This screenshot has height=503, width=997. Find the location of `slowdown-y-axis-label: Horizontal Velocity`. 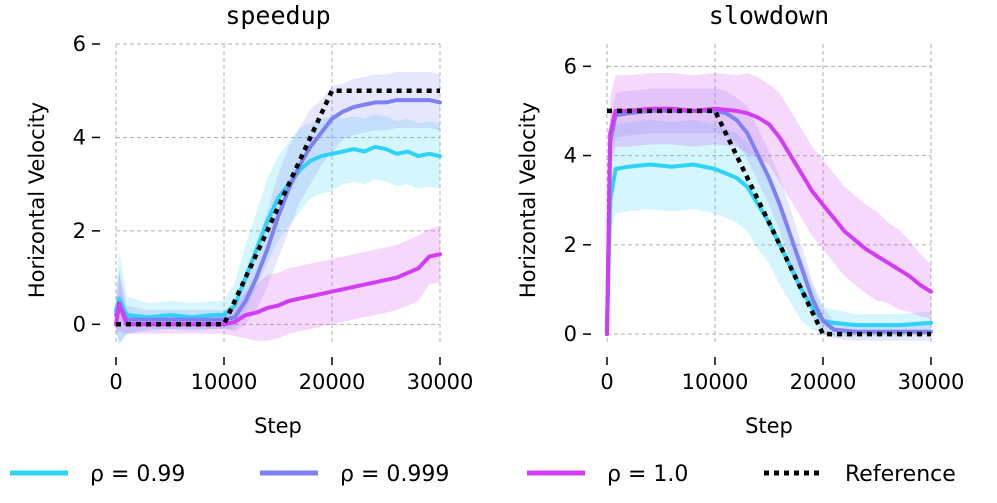

slowdown-y-axis-label: Horizontal Velocity is located at coordinates (528, 200).